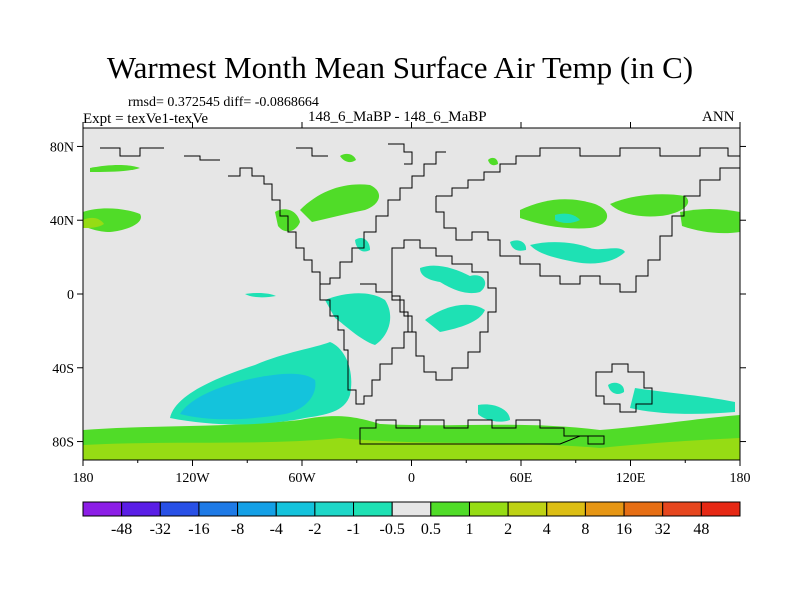  Describe the element at coordinates (587, 220) in the screenshot. I see `eurasia-coastline` at that location.